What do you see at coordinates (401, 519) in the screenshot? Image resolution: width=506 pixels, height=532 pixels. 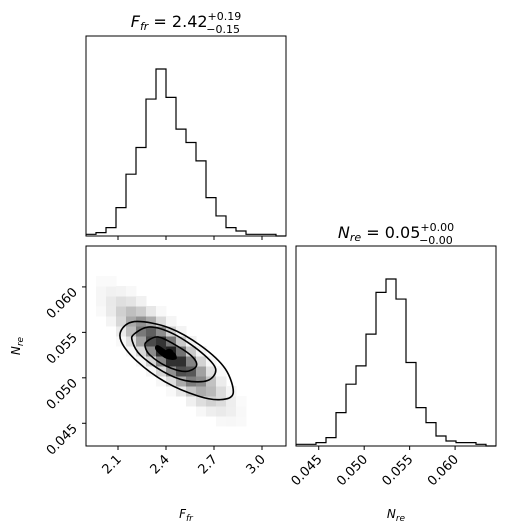 I see `xlabel-nre-sub: re` at bounding box center [401, 519].